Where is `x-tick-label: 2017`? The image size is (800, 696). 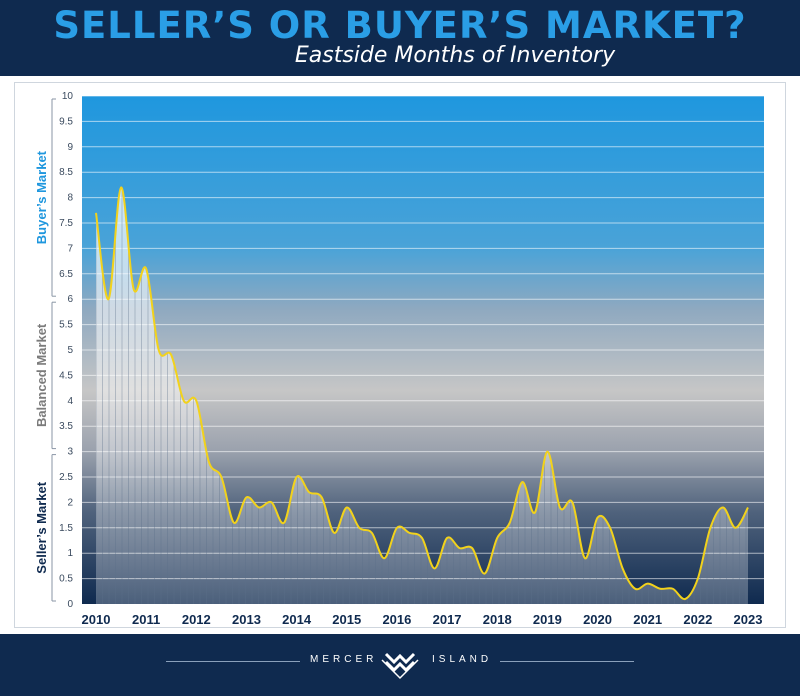 x-tick-label: 2017 is located at coordinates (447, 619).